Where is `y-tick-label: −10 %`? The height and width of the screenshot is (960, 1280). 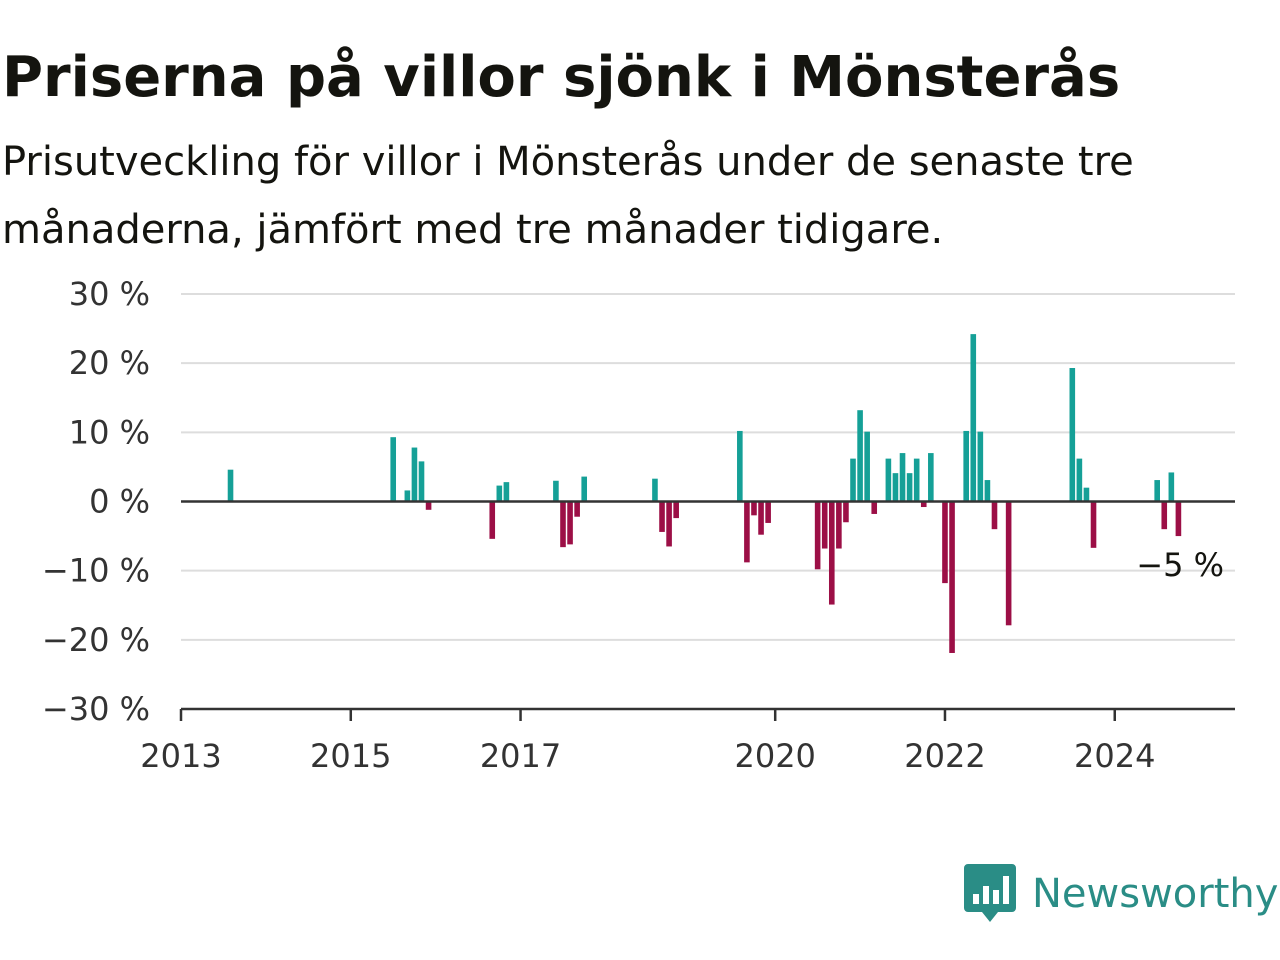 y-tick-label: −10 % is located at coordinates (96, 571).